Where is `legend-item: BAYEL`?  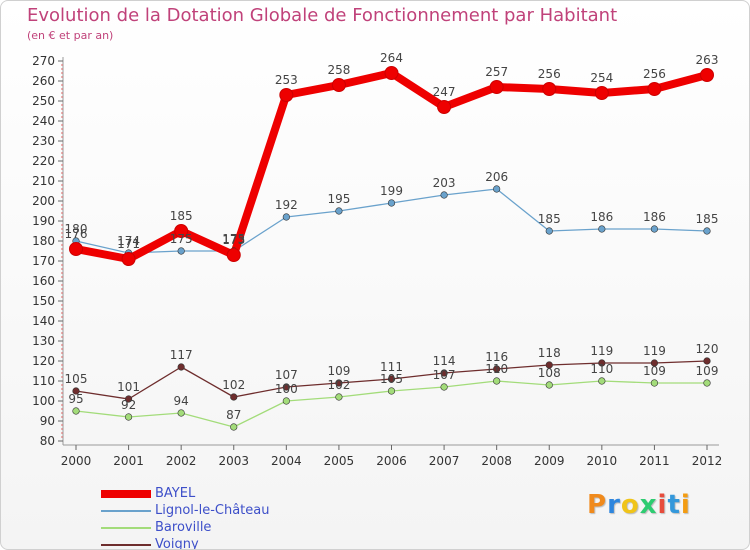
legend-item: BAYEL is located at coordinates (185, 493).